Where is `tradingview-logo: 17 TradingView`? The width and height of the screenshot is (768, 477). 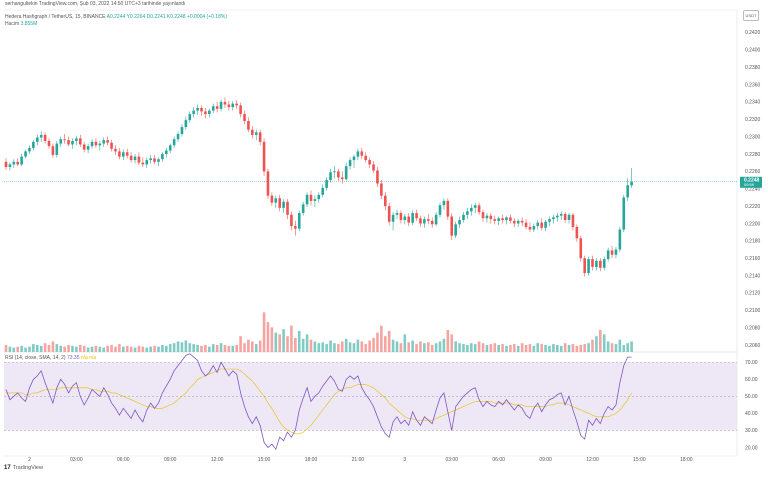 tradingview-logo: 17 TradingView is located at coordinates (23, 468).